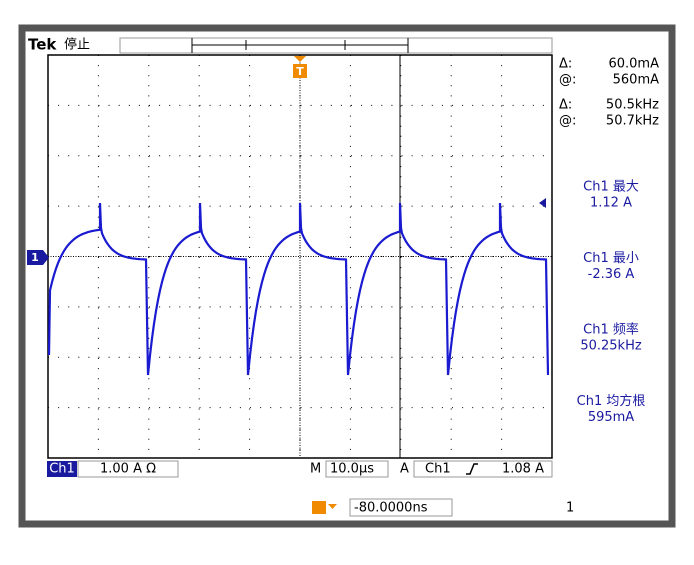  What do you see at coordinates (483, 469) in the screenshot?
I see `trigger-box` at bounding box center [483, 469].